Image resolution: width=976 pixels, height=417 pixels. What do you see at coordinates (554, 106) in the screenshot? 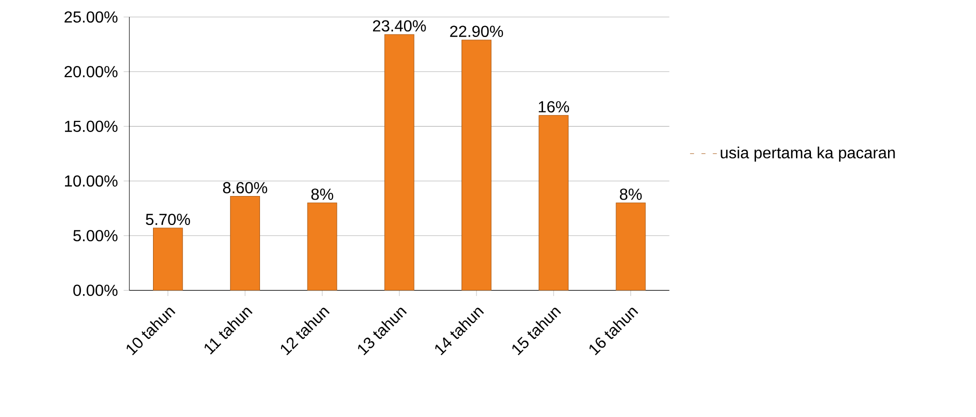
I see `data-label: 16%` at bounding box center [554, 106].